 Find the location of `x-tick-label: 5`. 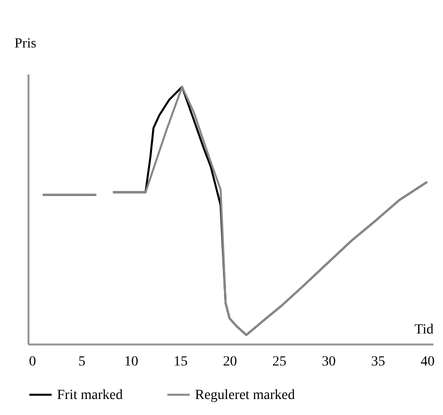

x-tick-label: 5 is located at coordinates (82, 362).